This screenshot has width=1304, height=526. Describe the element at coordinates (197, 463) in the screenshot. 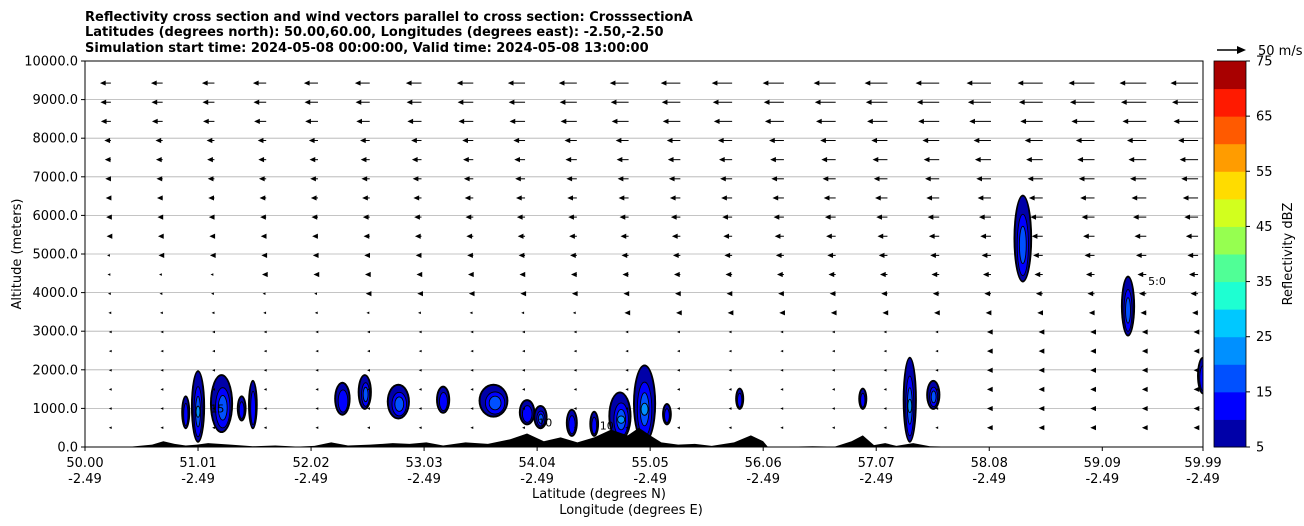

I see `x-tick-label-lat: 51.01` at that location.